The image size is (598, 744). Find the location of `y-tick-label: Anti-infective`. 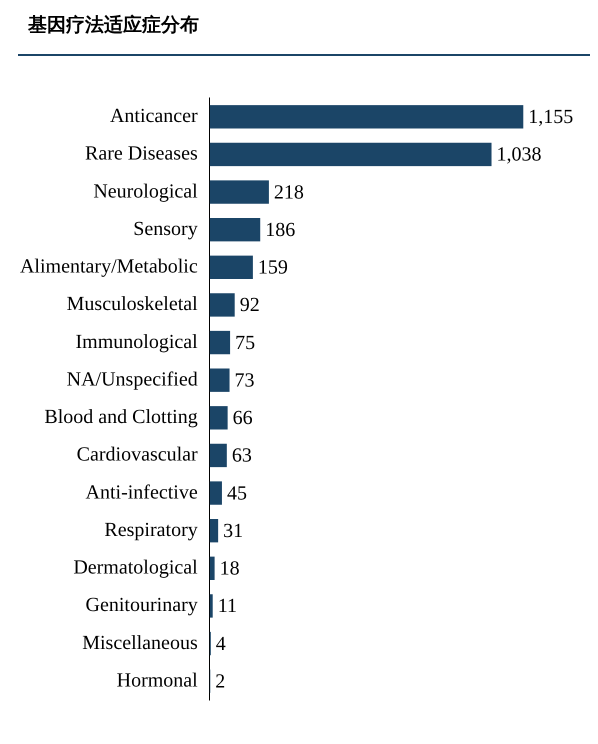

y-tick-label: Anti-infective is located at coordinates (142, 492).